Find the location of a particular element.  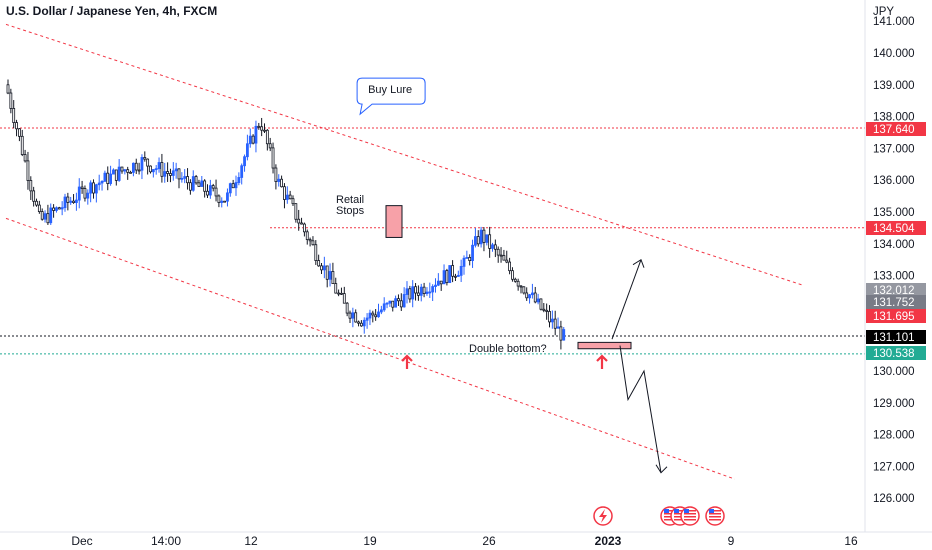

price-tick-label: 136.000 is located at coordinates (894, 181).